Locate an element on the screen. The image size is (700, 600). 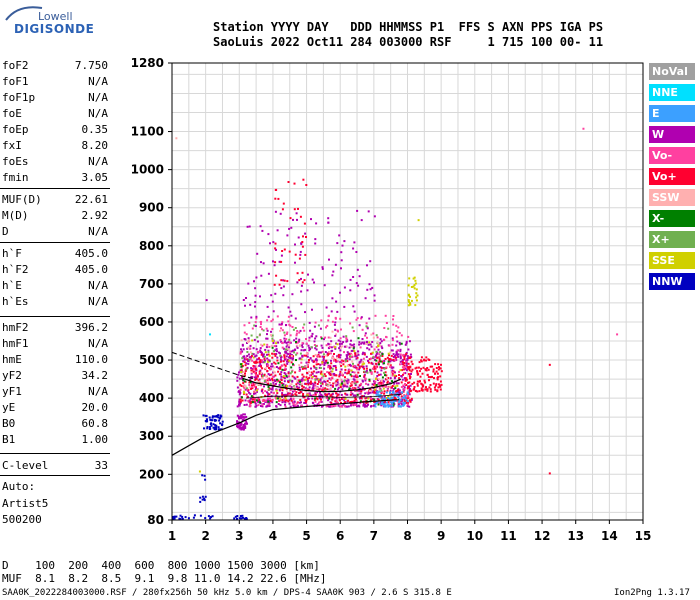
param-value: 33 is located at coordinates (101, 465).